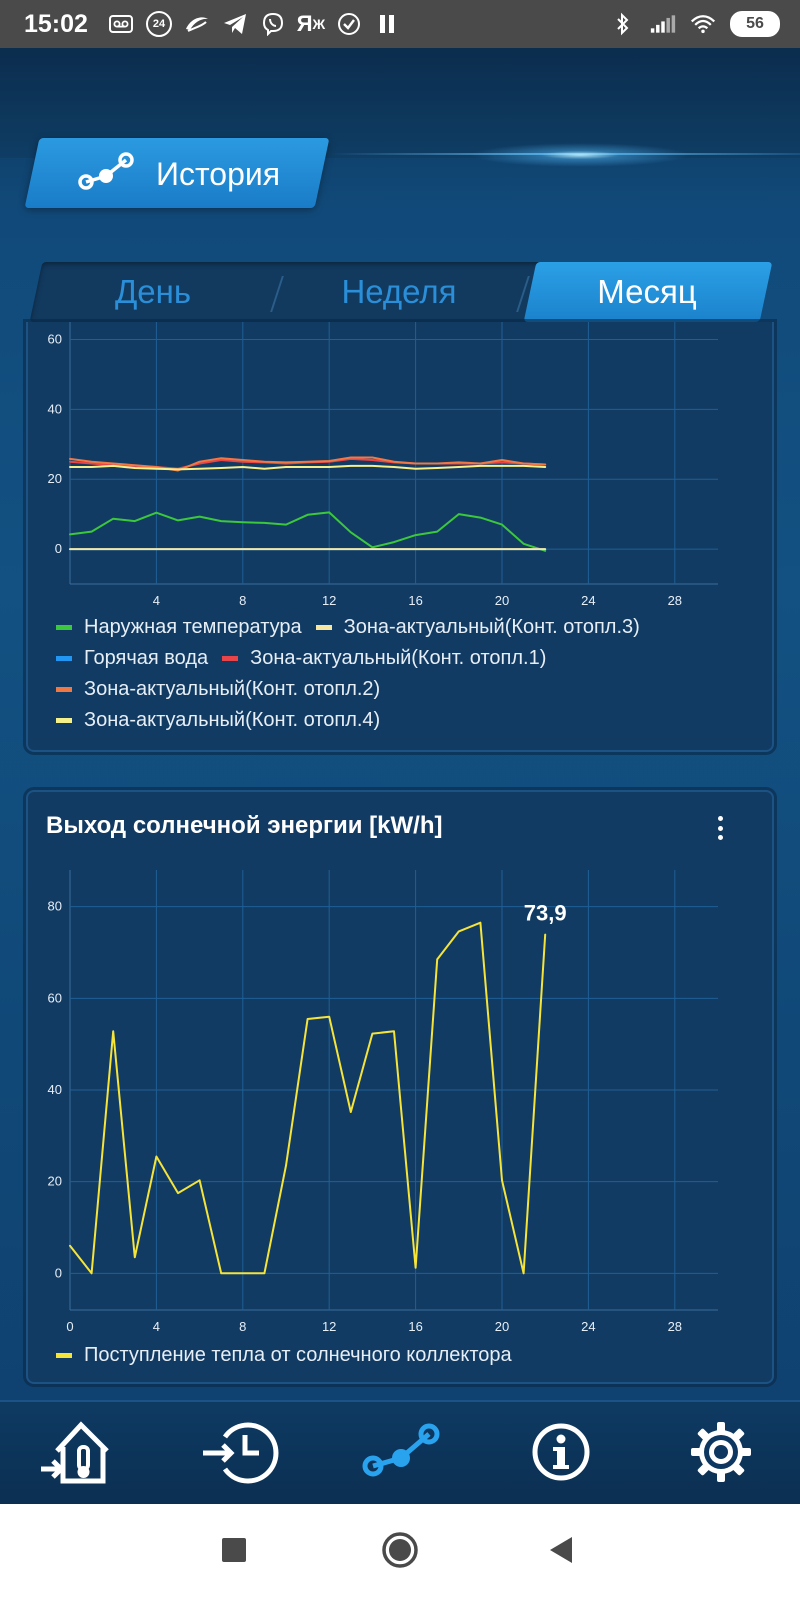 The height and width of the screenshot is (1600, 800). I want to click on clock-history-icon, so click(241, 1454).